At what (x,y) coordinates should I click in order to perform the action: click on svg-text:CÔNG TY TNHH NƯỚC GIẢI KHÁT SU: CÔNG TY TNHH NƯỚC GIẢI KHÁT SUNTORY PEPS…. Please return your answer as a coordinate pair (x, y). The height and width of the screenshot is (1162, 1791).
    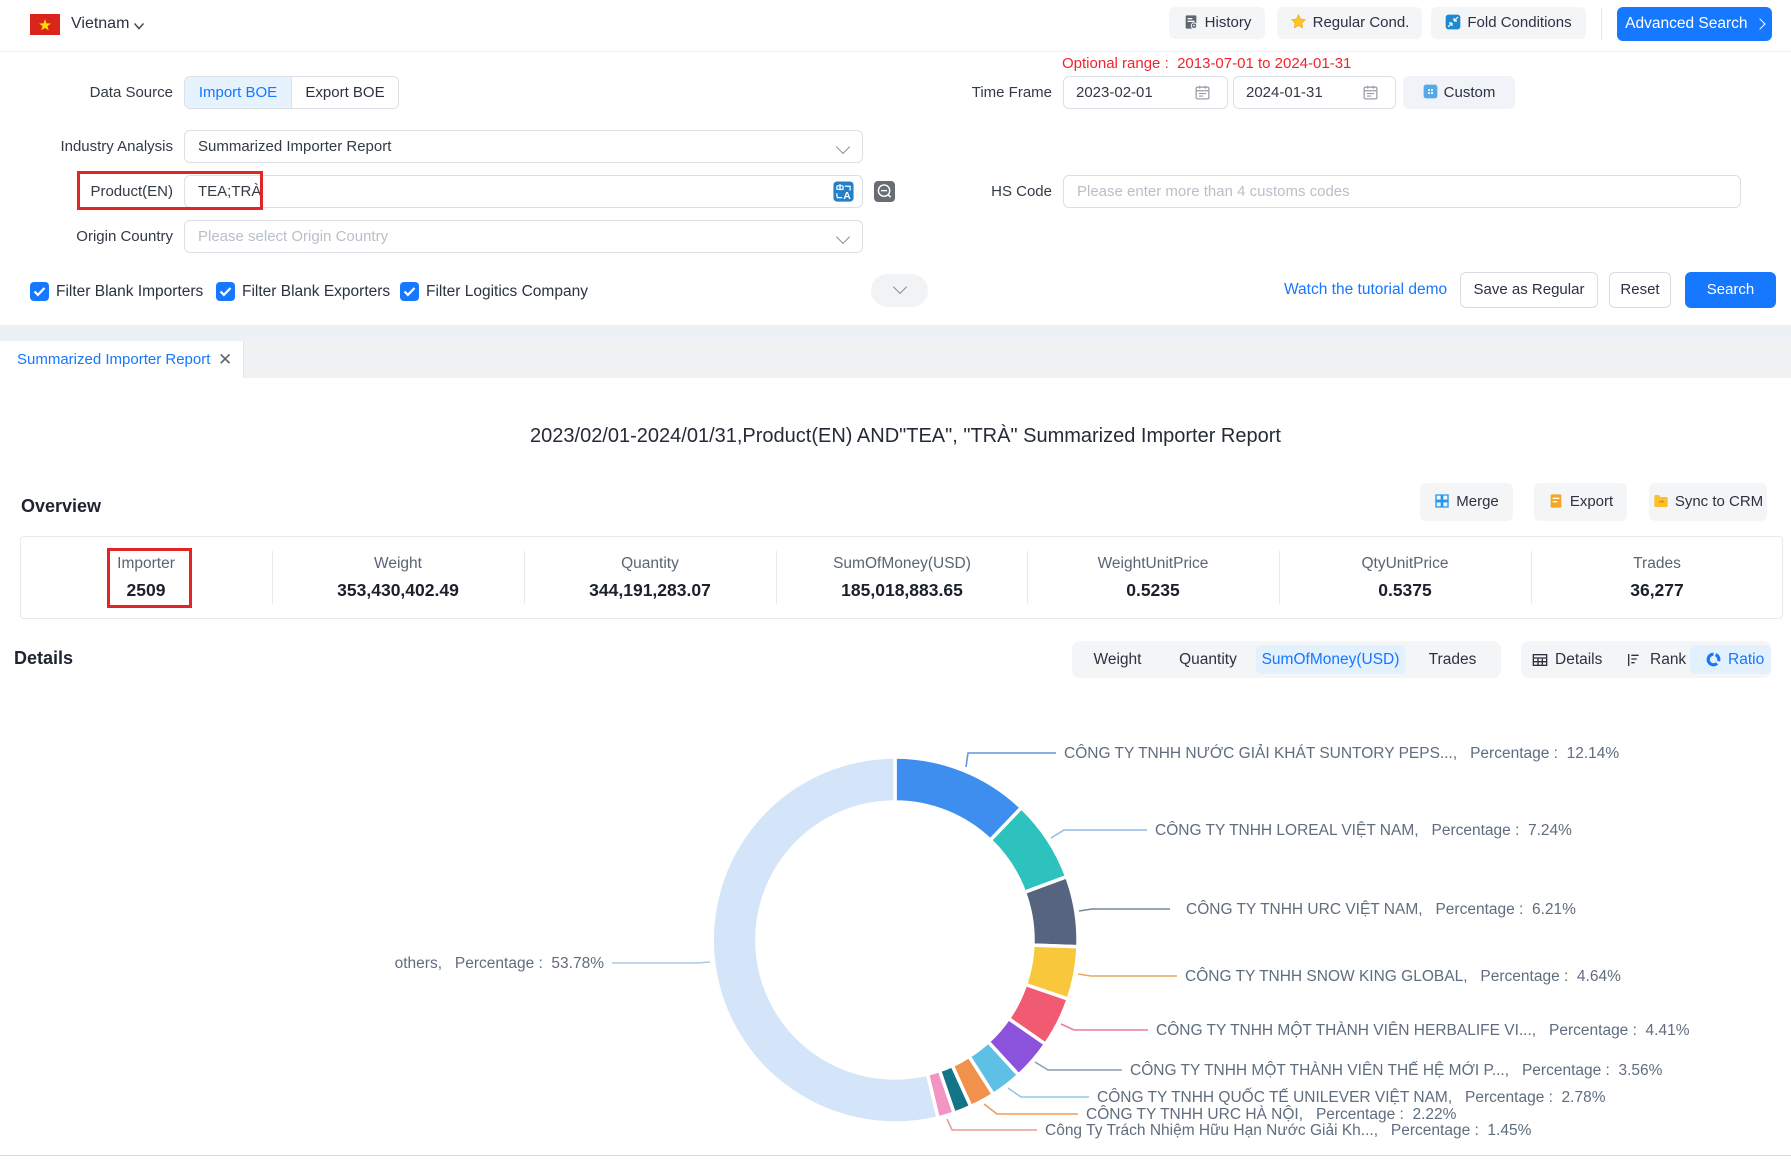
    Looking at the image, I should click on (1341, 753).